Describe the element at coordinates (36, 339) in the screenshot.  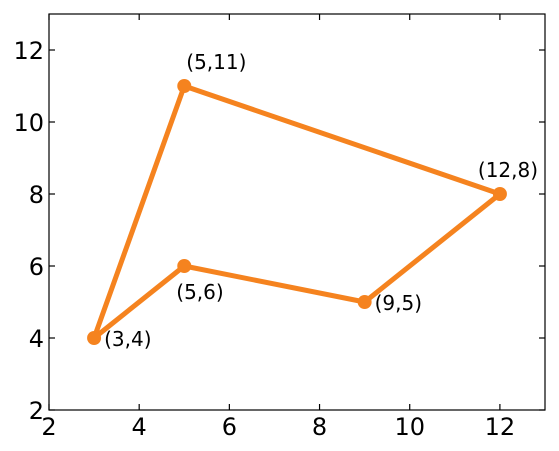
I see `y-tick-label: 4` at that location.